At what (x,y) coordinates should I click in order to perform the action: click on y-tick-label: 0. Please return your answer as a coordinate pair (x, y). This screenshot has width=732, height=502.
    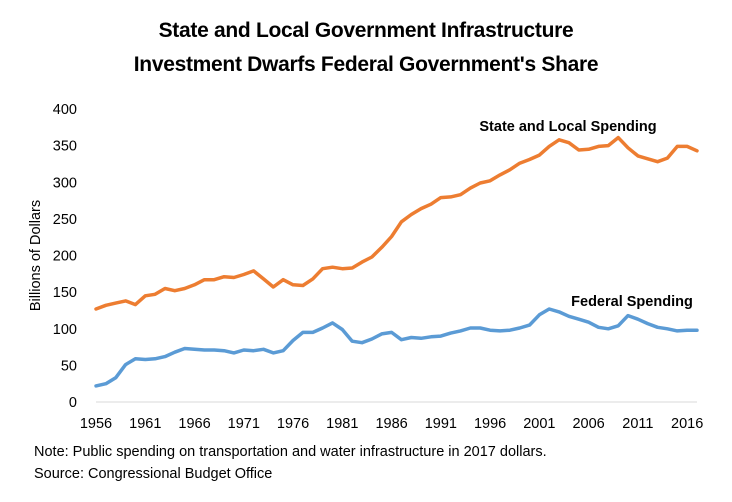
    Looking at the image, I should click on (73, 403).